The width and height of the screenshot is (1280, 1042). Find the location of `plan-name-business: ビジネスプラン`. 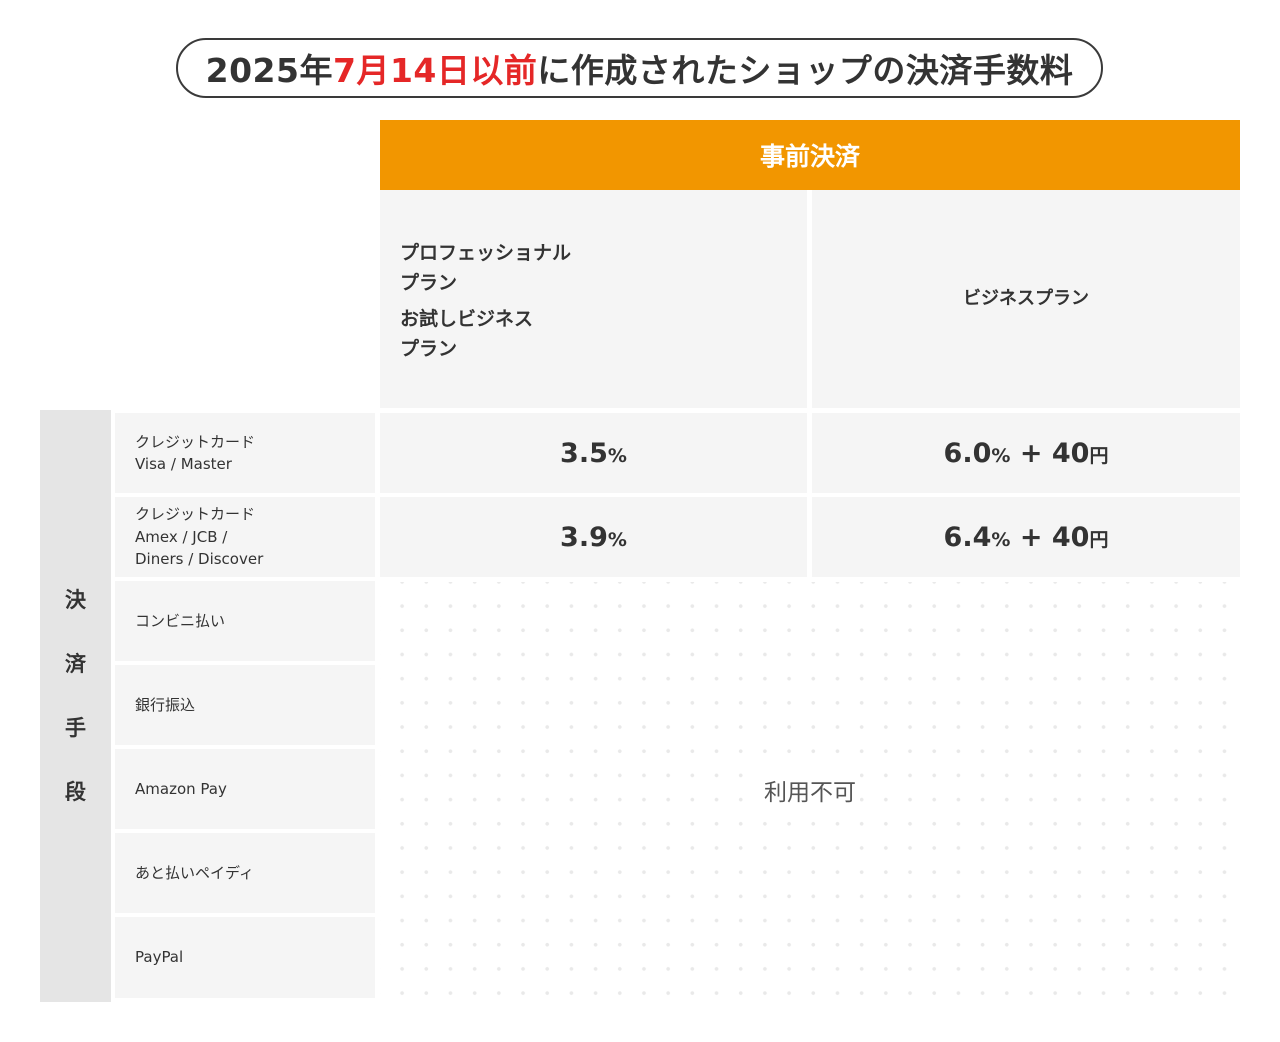

plan-name-business: ビジネスプラン is located at coordinates (1026, 298).